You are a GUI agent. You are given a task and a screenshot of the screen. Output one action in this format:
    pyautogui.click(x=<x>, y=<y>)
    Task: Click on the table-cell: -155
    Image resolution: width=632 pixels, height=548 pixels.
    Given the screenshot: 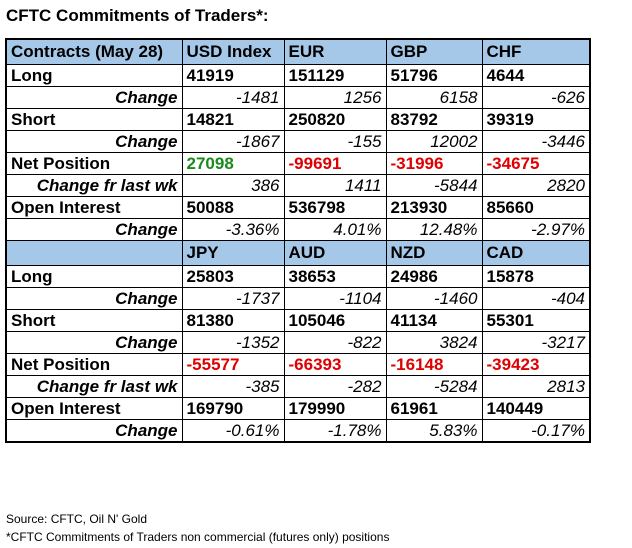 What is the action you would take?
    pyautogui.click(x=335, y=141)
    